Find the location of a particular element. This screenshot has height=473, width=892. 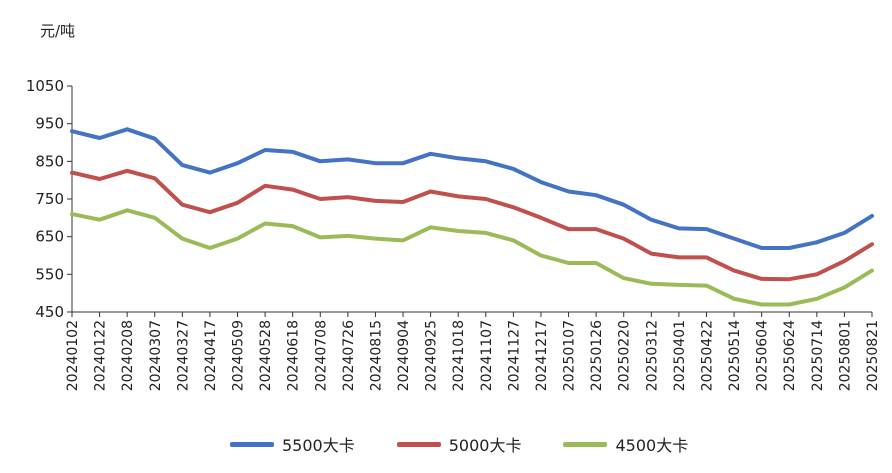

y-tick-label: 1050 is located at coordinates (45, 86).